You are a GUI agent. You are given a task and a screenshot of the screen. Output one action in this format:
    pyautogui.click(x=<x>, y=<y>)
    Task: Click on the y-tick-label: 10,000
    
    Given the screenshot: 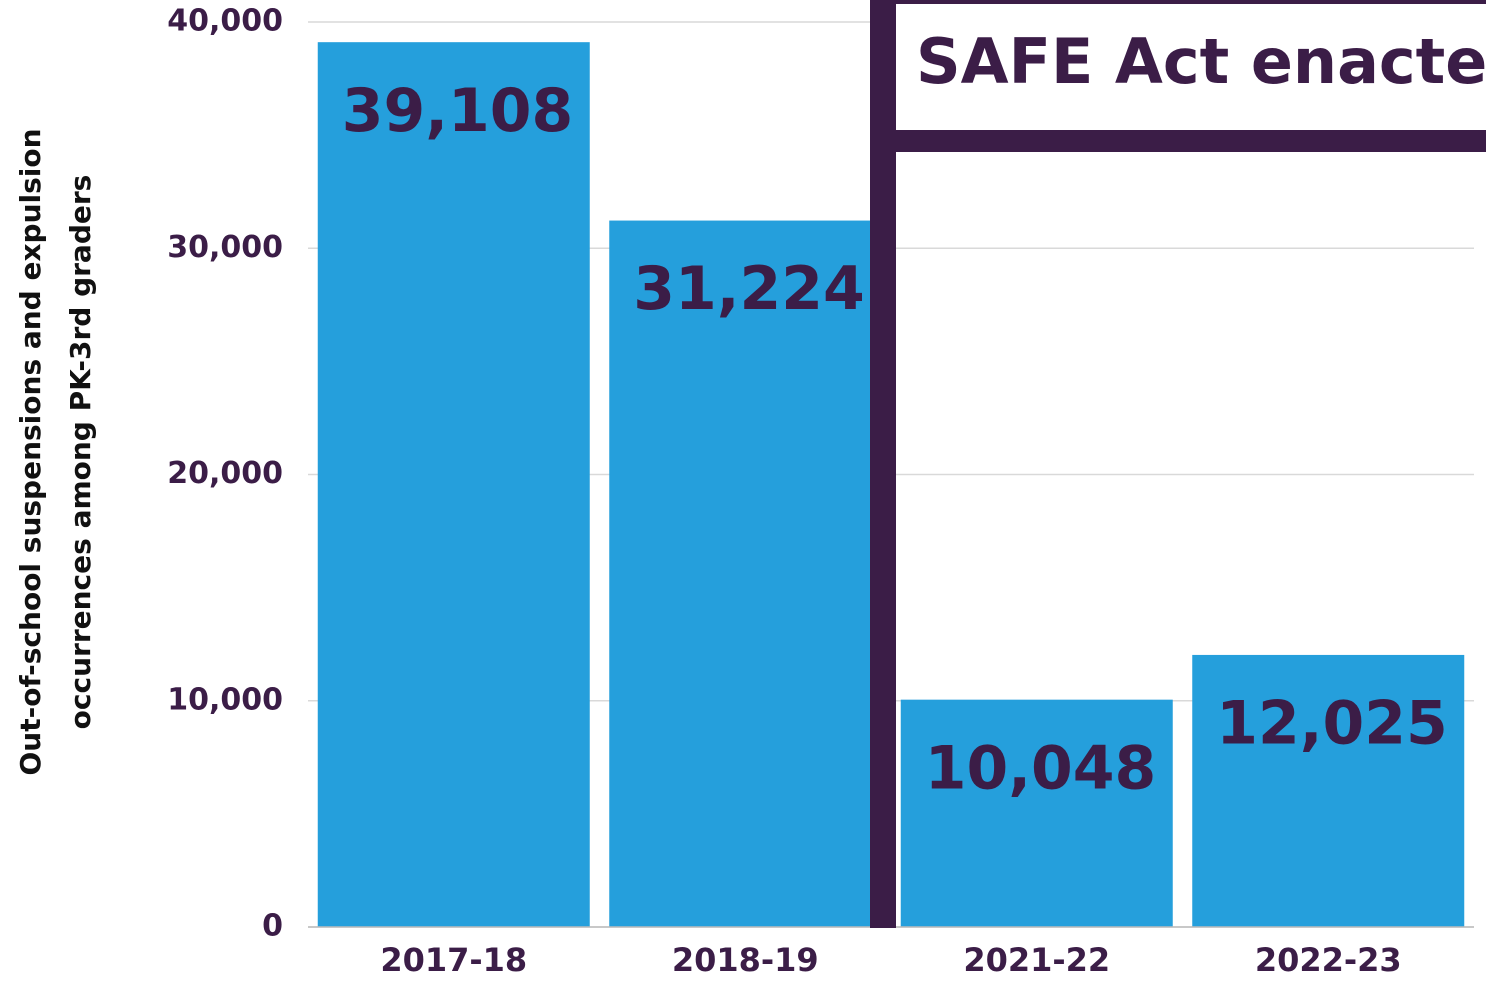 What is the action you would take?
    pyautogui.click(x=225, y=699)
    